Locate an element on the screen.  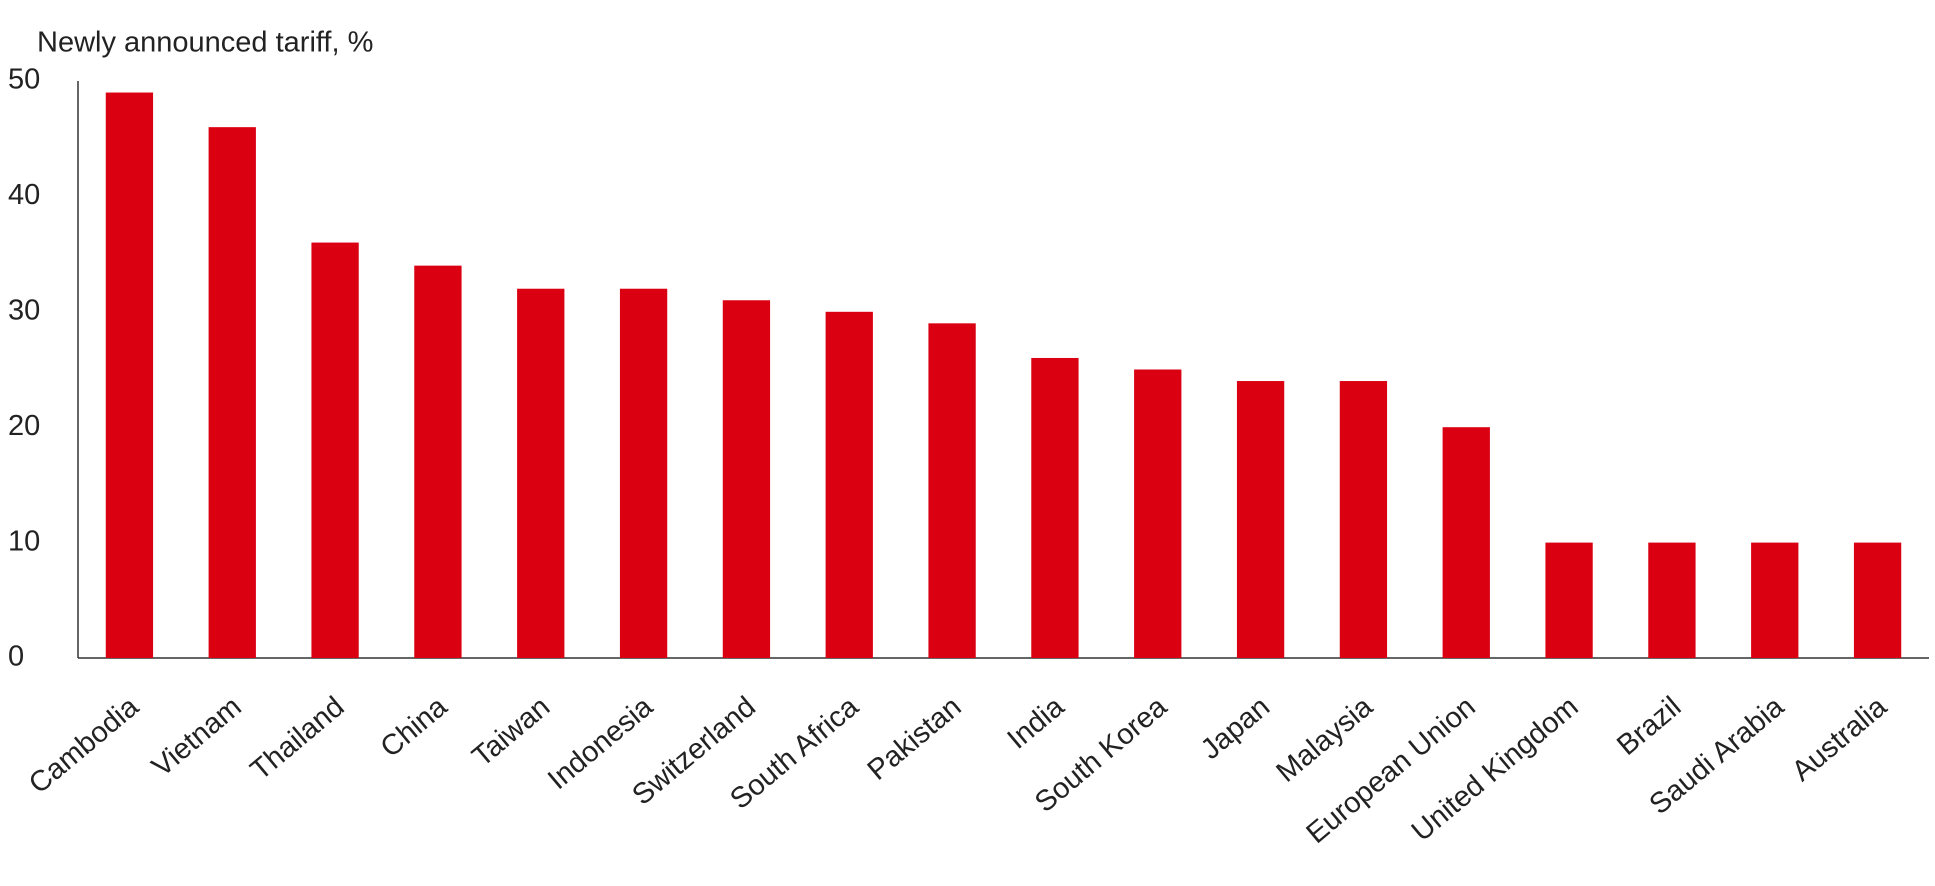
y-tick-label: 20 is located at coordinates (24, 426).